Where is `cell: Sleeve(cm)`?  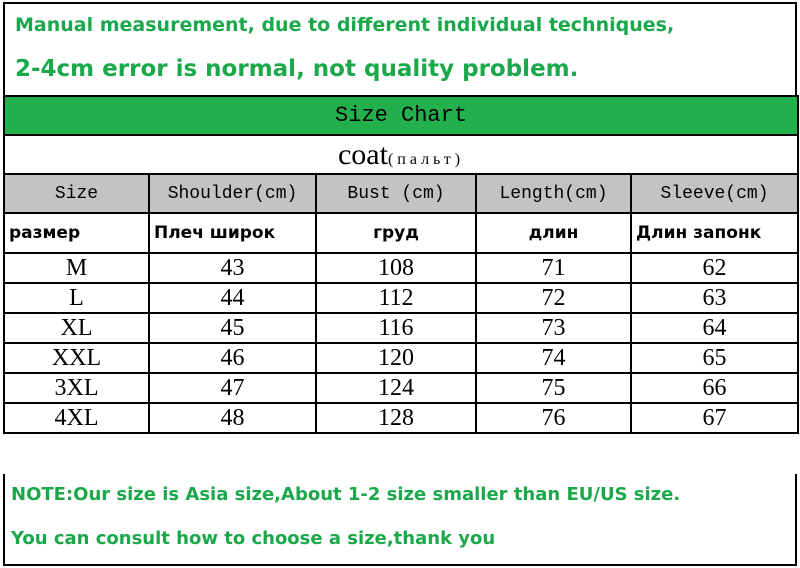
cell: Sleeve(cm) is located at coordinates (714, 193).